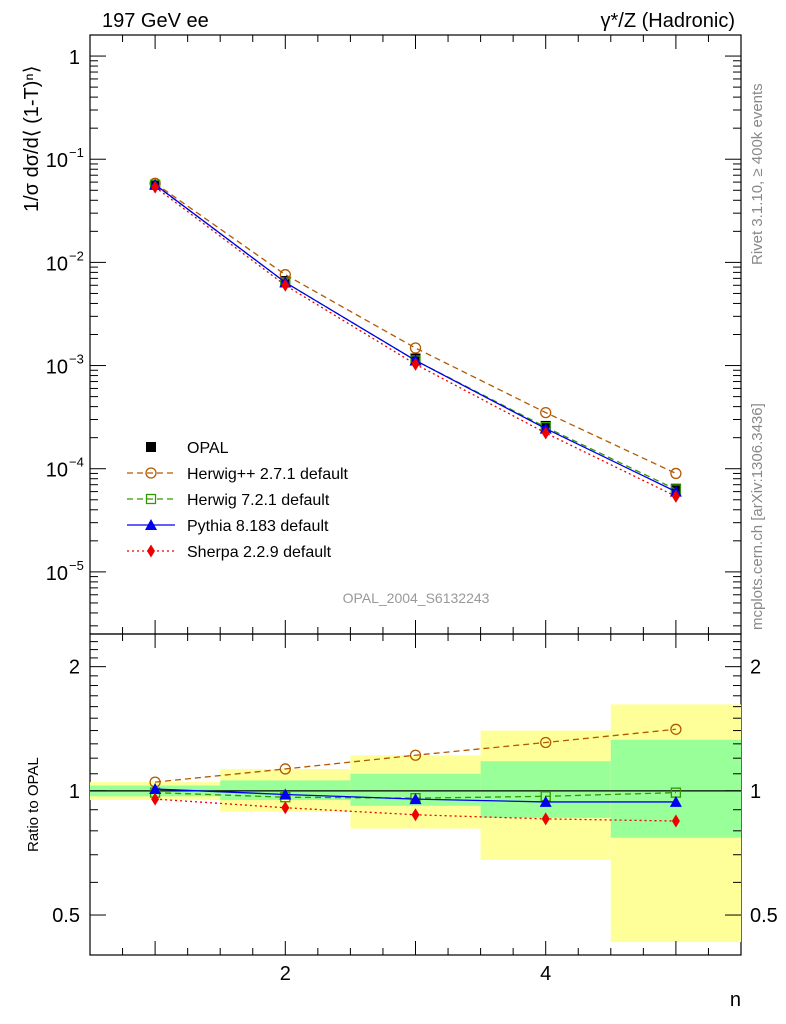  I want to click on legend-label-opal: OPAL, so click(208, 448).